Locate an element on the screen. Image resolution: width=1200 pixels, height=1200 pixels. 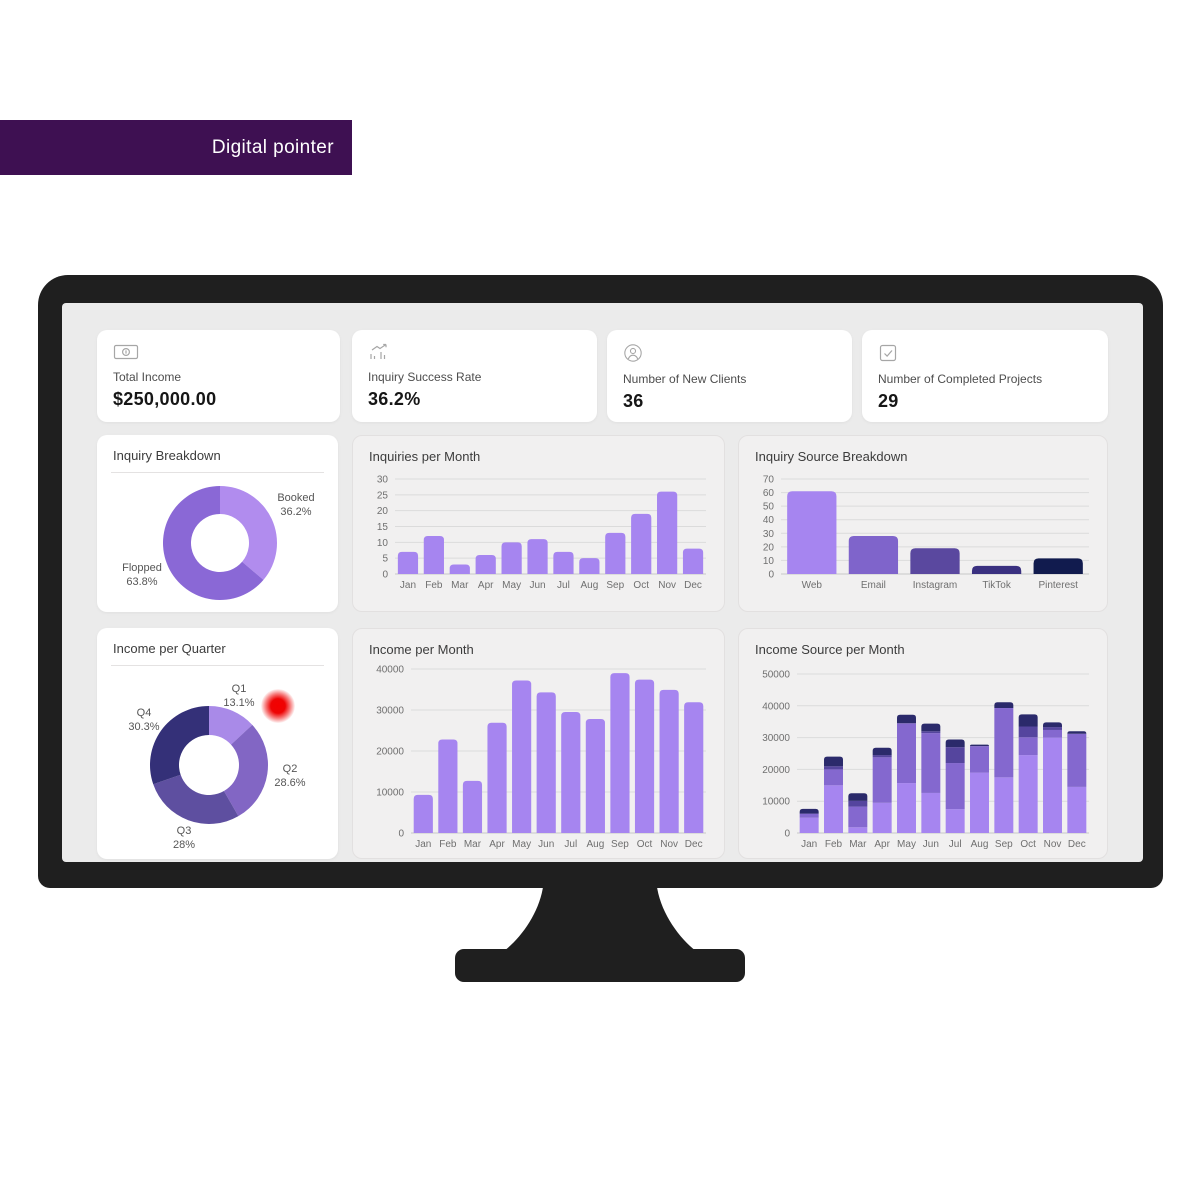
kpi-label: Number of Completed Projects is located at coordinates (960, 379).